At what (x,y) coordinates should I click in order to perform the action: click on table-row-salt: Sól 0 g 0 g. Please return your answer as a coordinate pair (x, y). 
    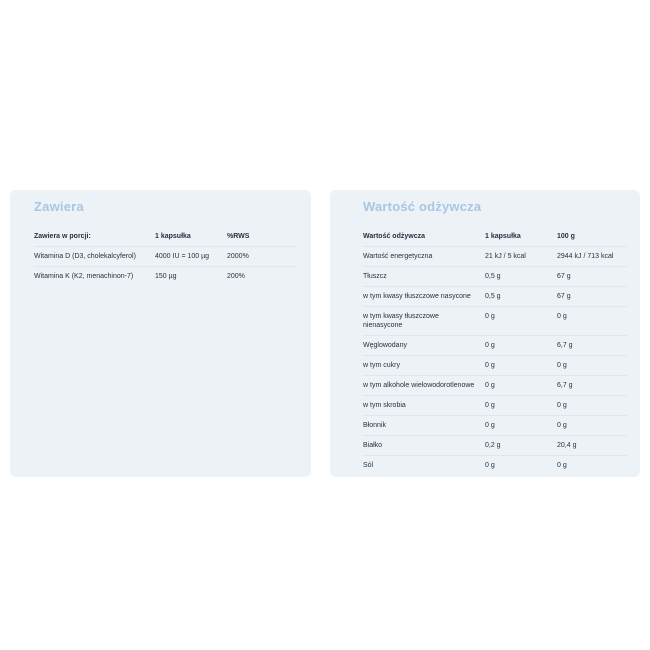
    Looking at the image, I should click on (495, 466).